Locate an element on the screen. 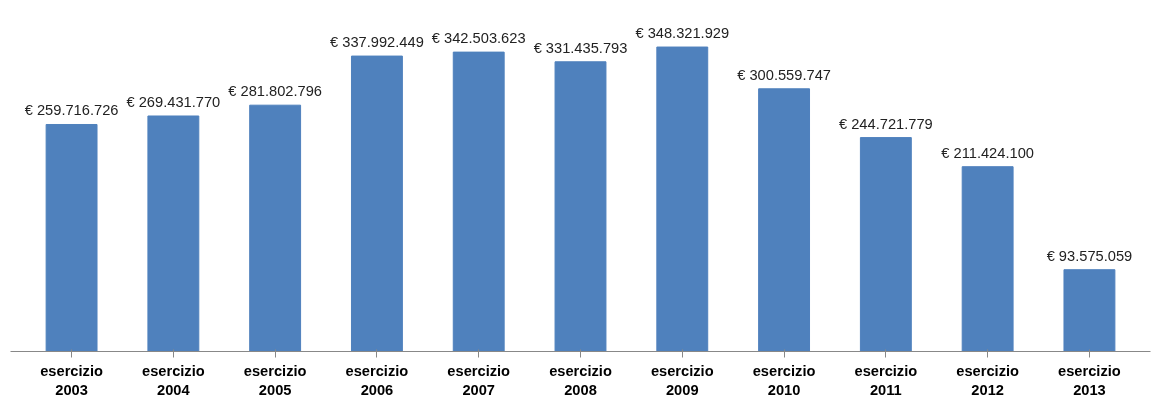 Image resolution: width=1162 pixels, height=403 pixels. data-label: € 331.435.793 is located at coordinates (580, 47).